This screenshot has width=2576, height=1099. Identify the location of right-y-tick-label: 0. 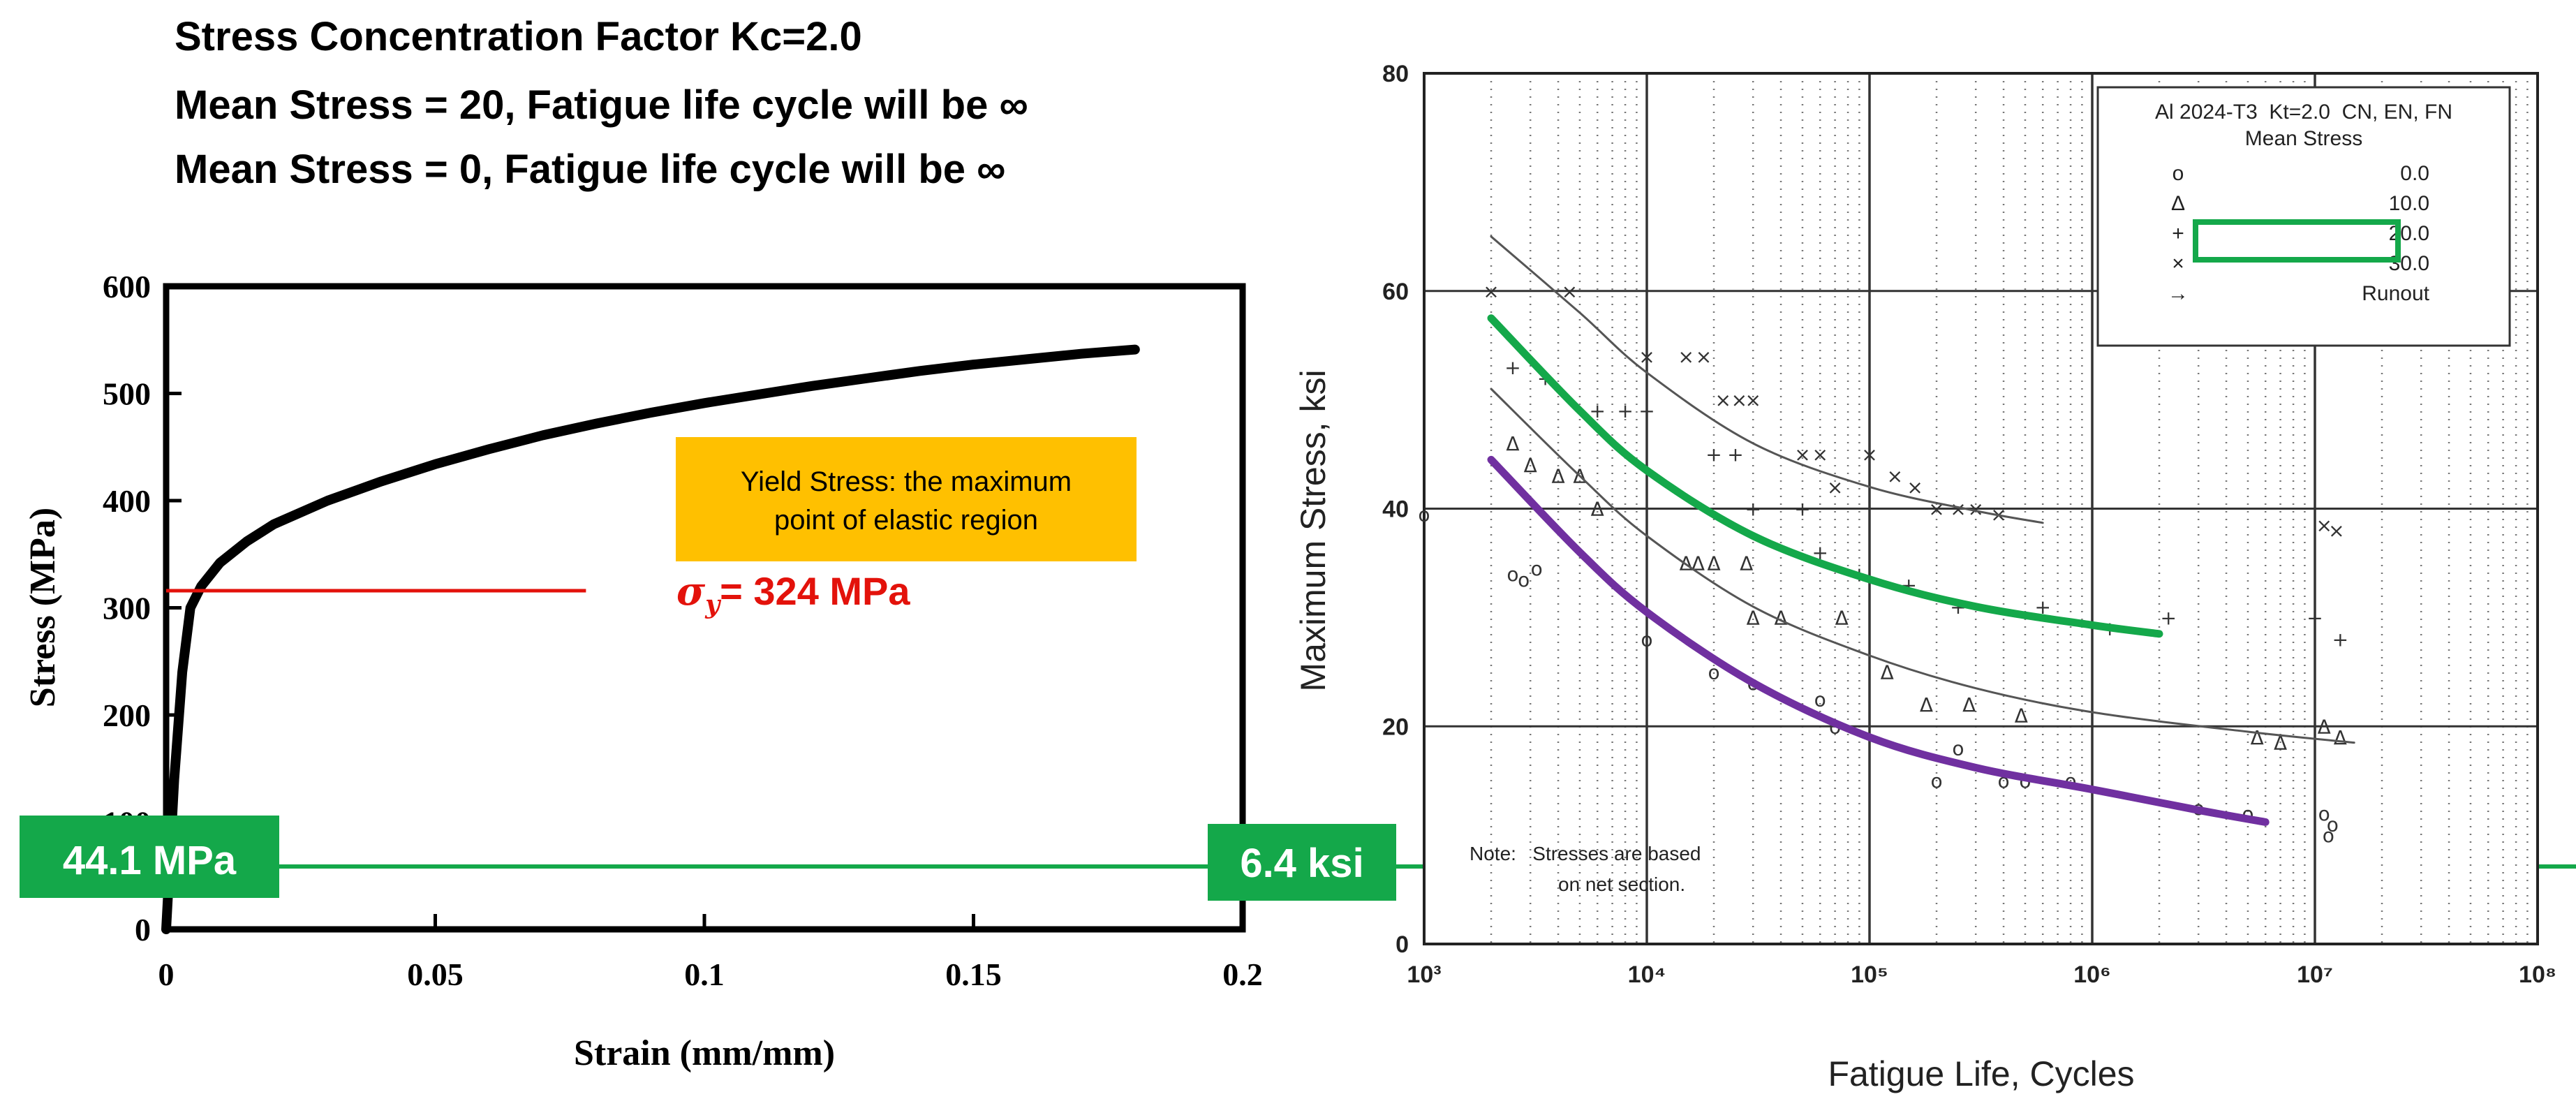
(1402, 945).